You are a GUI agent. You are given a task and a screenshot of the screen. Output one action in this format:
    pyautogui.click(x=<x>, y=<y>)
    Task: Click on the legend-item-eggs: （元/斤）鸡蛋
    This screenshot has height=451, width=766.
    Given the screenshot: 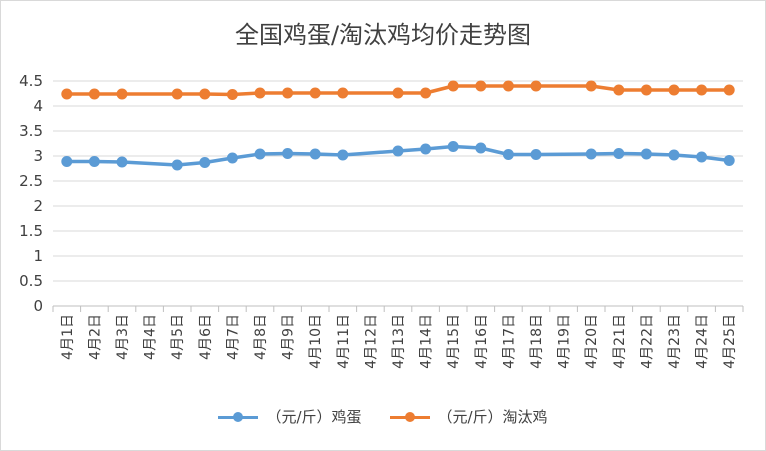 What is the action you would take?
    pyautogui.click(x=290, y=416)
    